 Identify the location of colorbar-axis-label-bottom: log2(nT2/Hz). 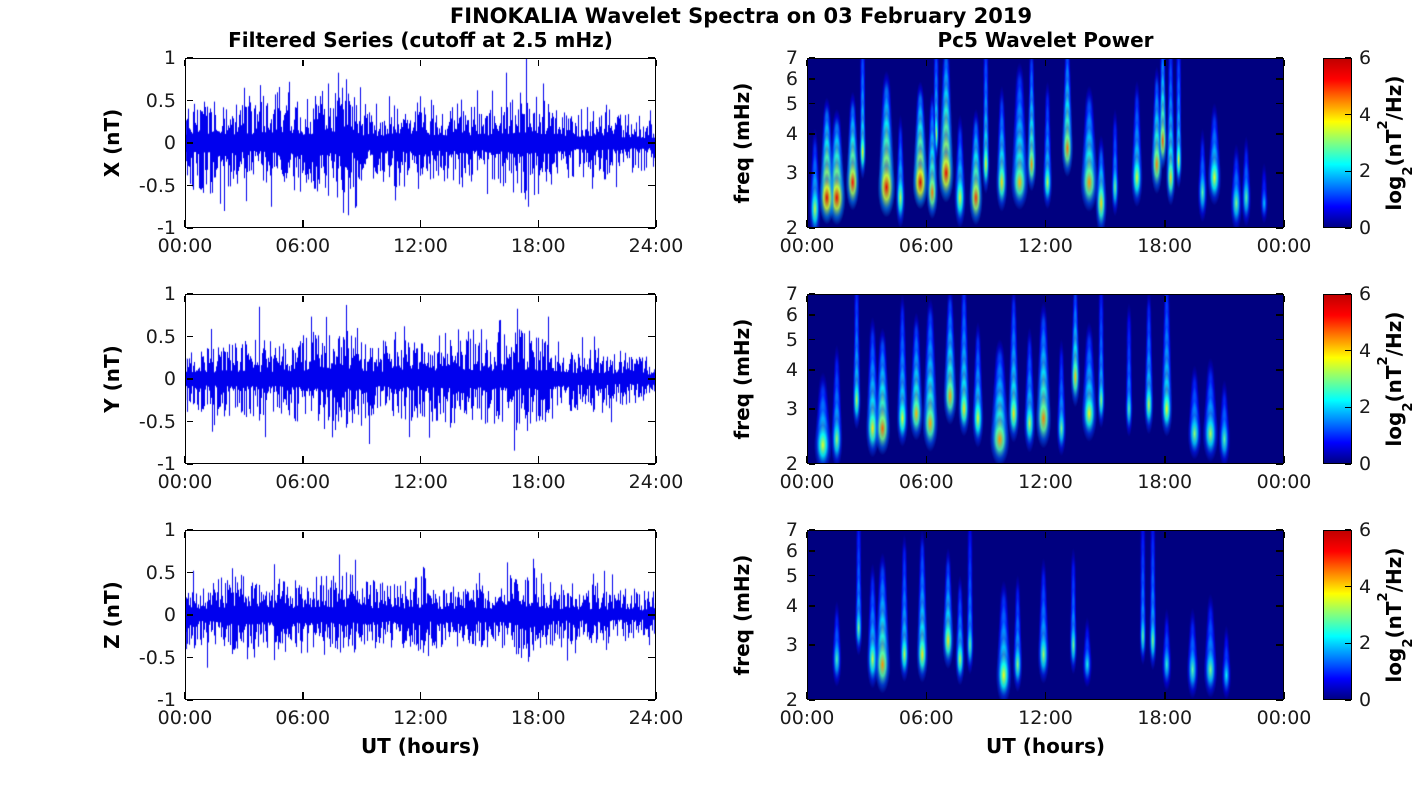
(1395, 615).